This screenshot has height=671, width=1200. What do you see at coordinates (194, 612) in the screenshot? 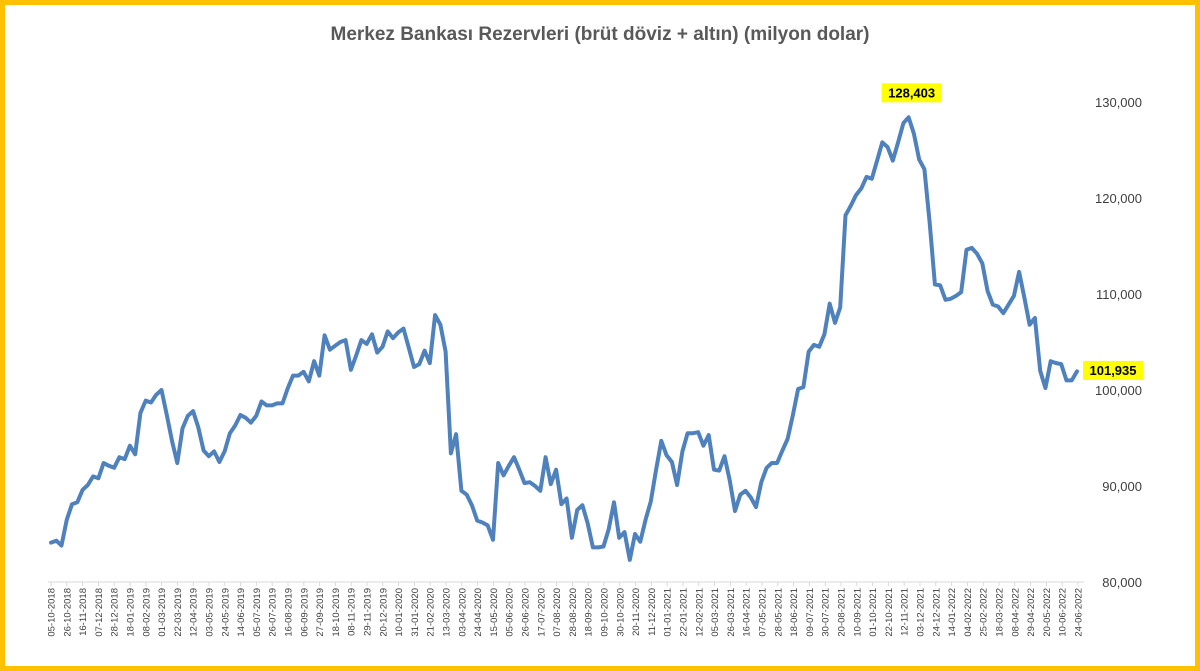
I see `x-tick-label: 12-04-2019` at bounding box center [194, 612].